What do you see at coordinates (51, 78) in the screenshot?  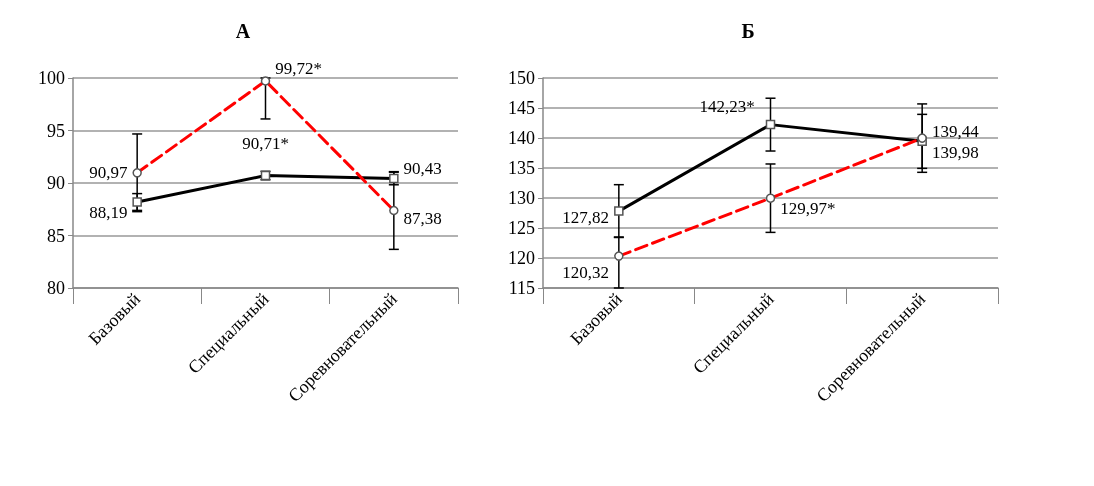 I see `y-tick-label: 100` at bounding box center [51, 78].